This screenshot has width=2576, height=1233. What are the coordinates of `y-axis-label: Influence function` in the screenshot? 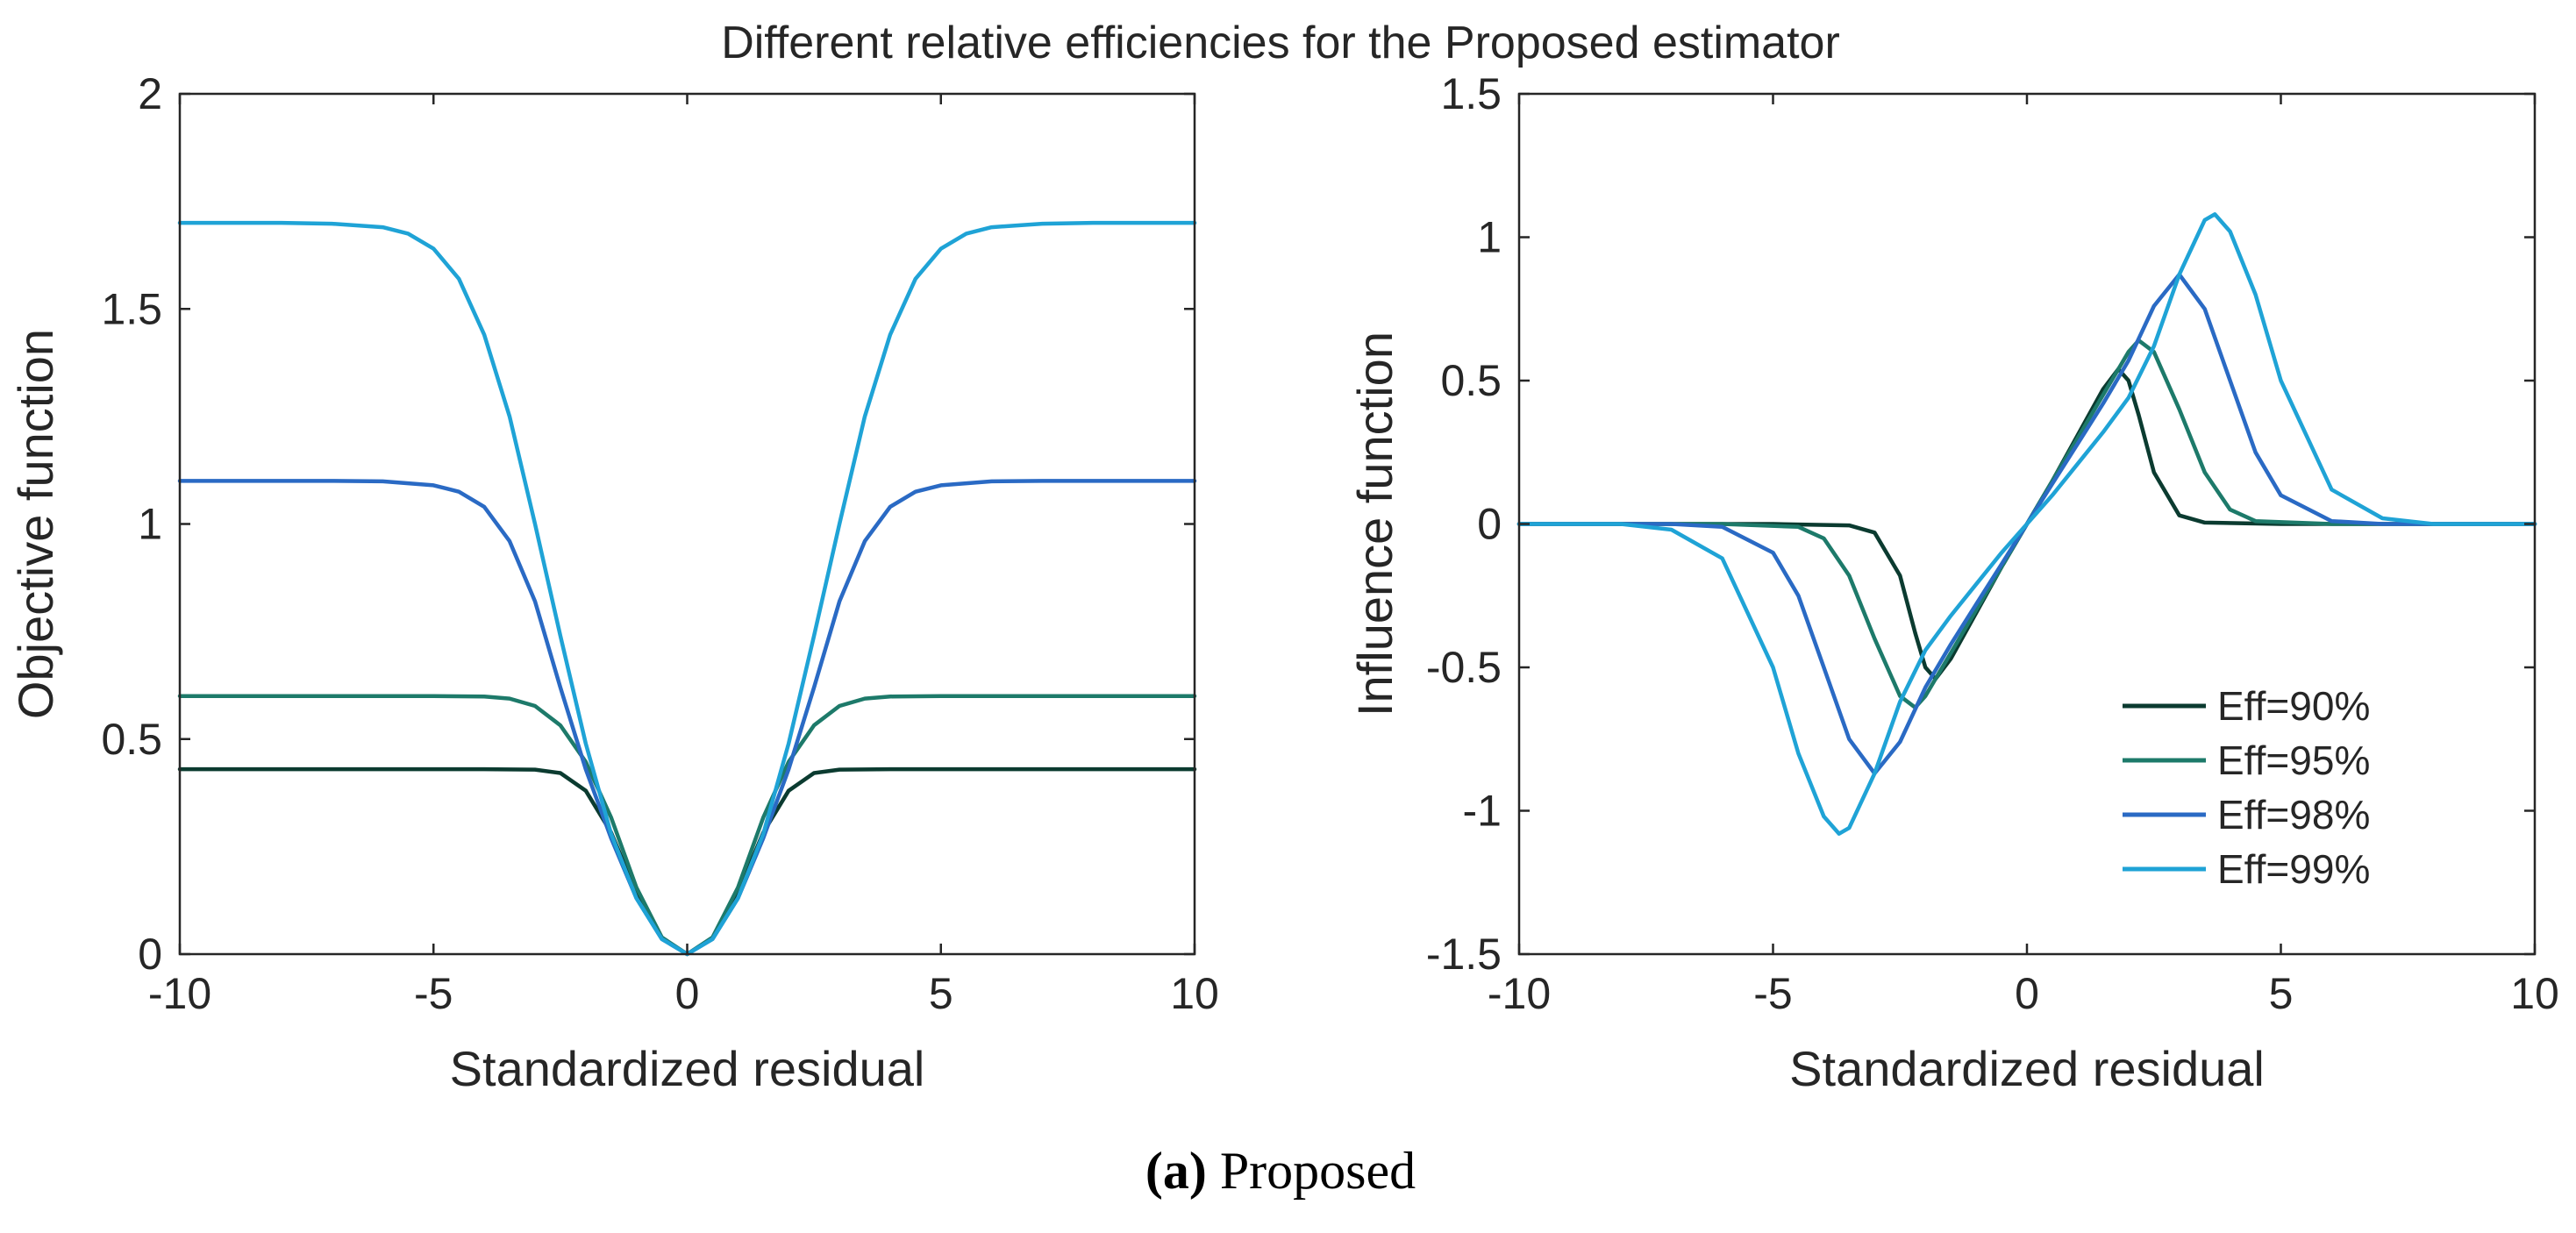 It's located at (1375, 523).